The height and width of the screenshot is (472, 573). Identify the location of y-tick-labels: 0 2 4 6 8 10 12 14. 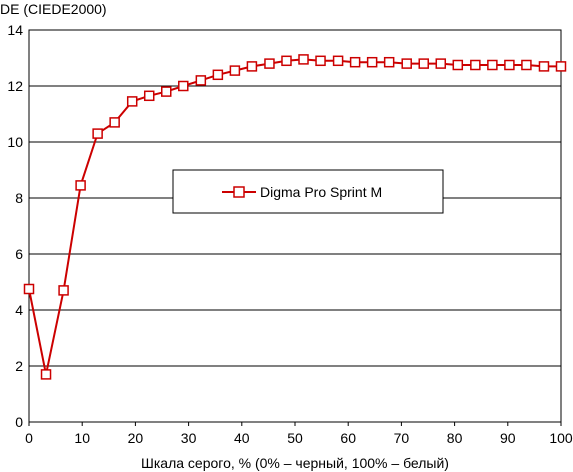
(15, 226).